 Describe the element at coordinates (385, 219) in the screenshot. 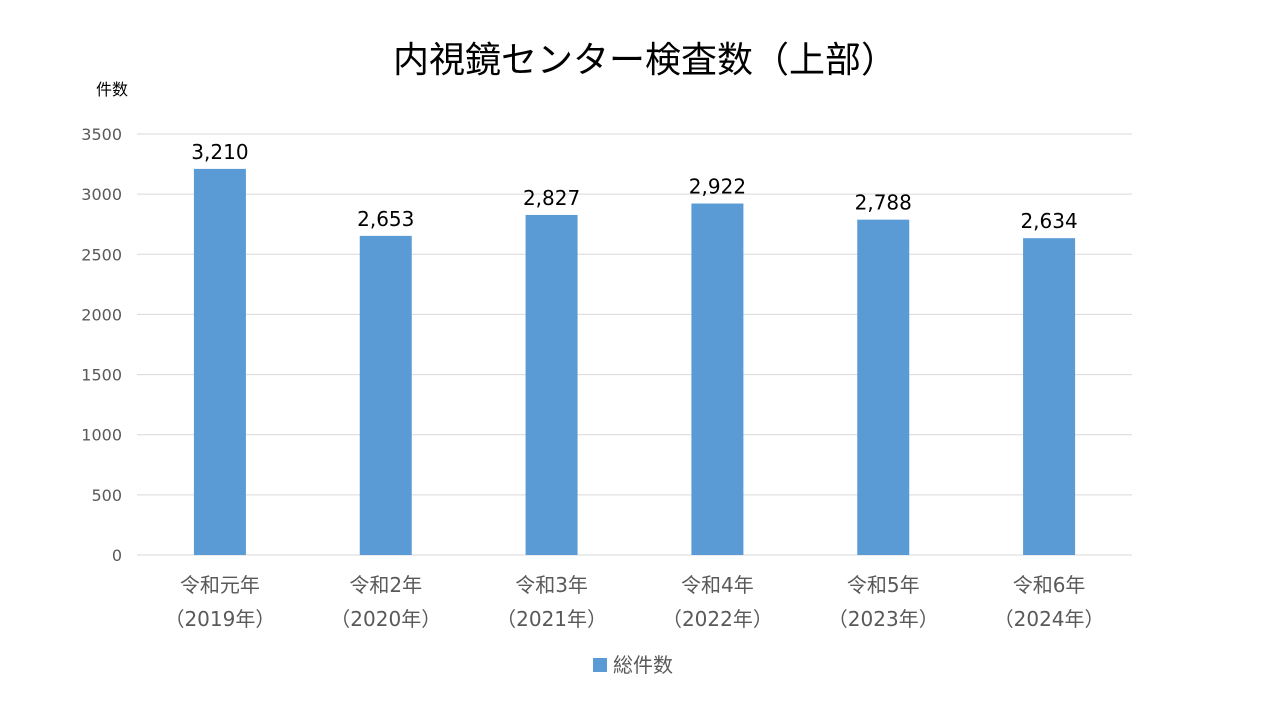

I see `data-label: 2,653` at that location.